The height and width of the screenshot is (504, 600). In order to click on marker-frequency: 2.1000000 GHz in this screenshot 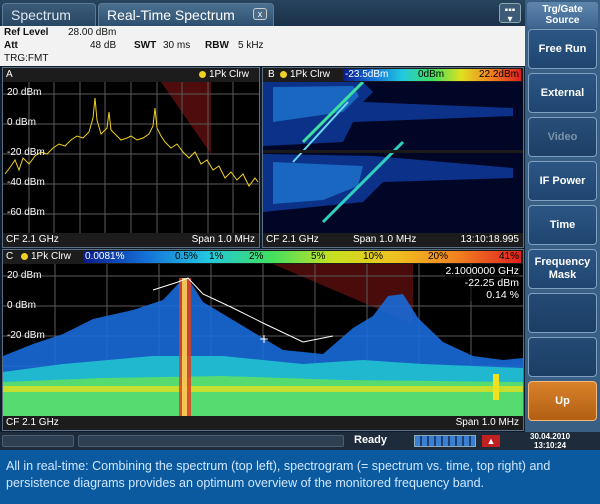, I will do `click(482, 271)`.